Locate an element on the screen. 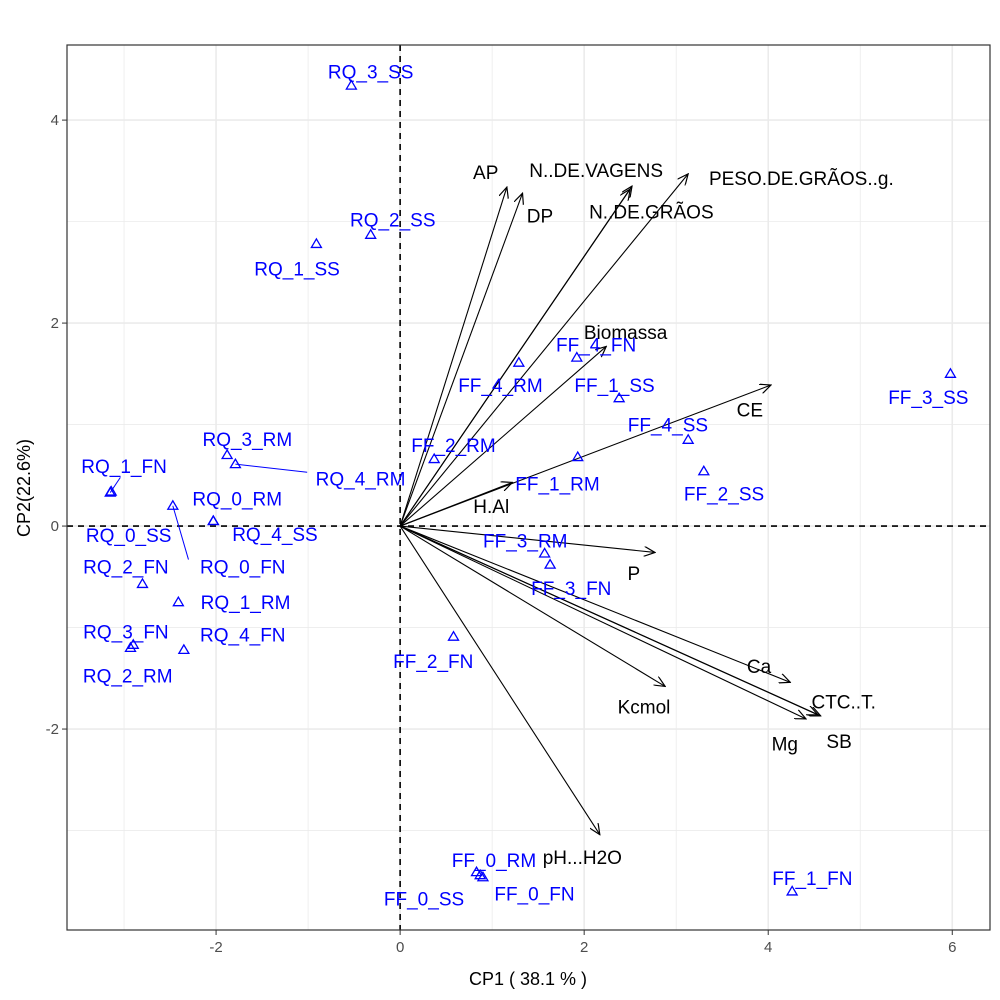 The height and width of the screenshot is (1000, 1000). observation-label: FF_1_FN is located at coordinates (812, 879).